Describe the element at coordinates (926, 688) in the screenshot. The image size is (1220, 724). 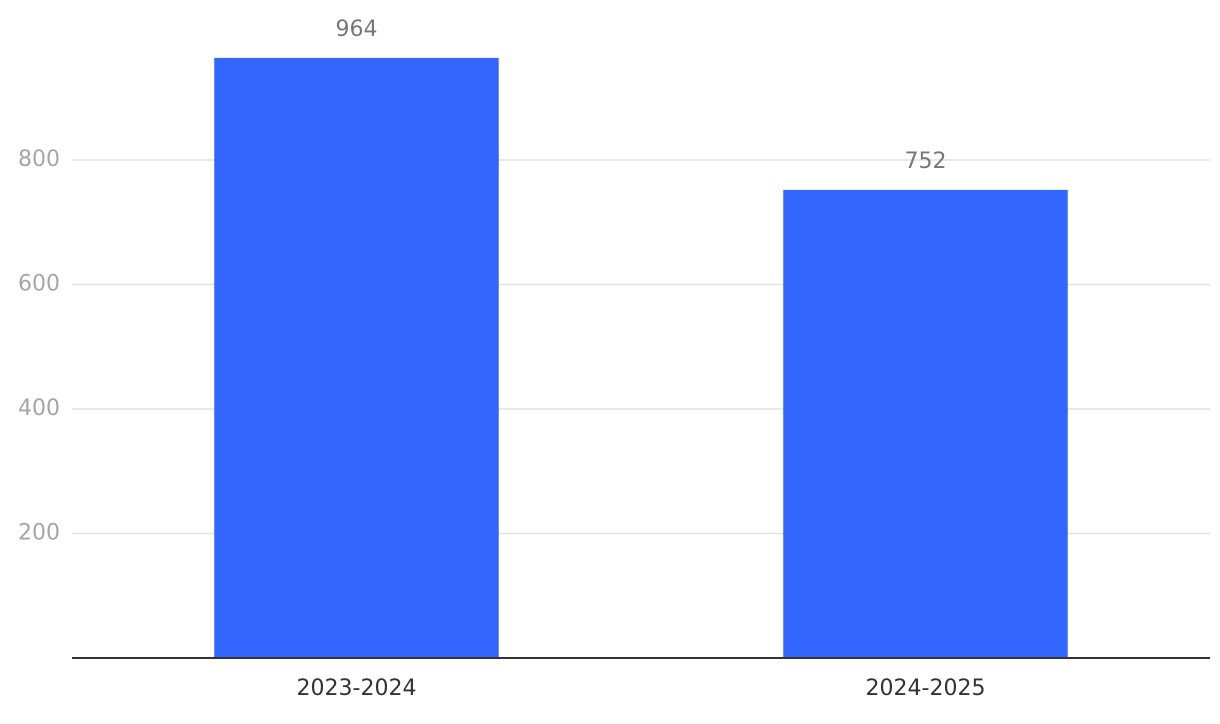
I see `x-tick-label: 2024-2025` at that location.